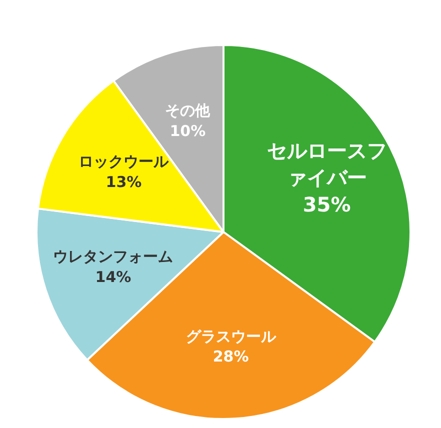 This screenshot has width=441, height=428. I want to click on slice-label: ウレタンフォーム, so click(113, 257).